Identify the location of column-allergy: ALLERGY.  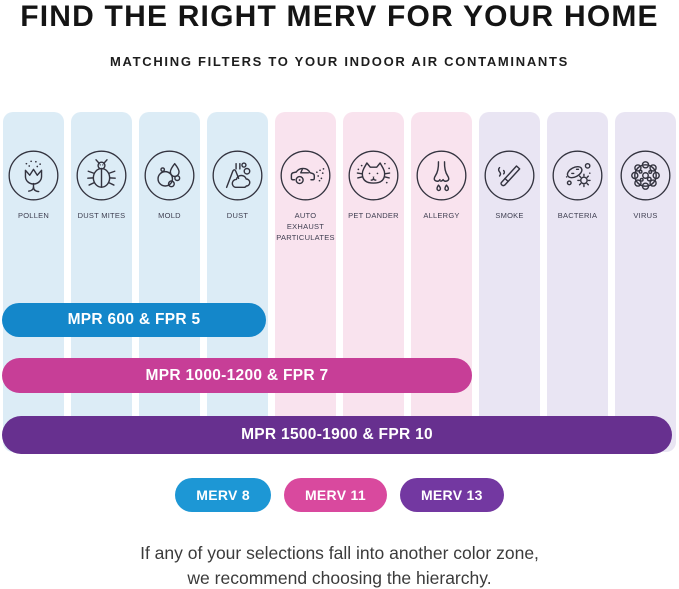
(441, 282).